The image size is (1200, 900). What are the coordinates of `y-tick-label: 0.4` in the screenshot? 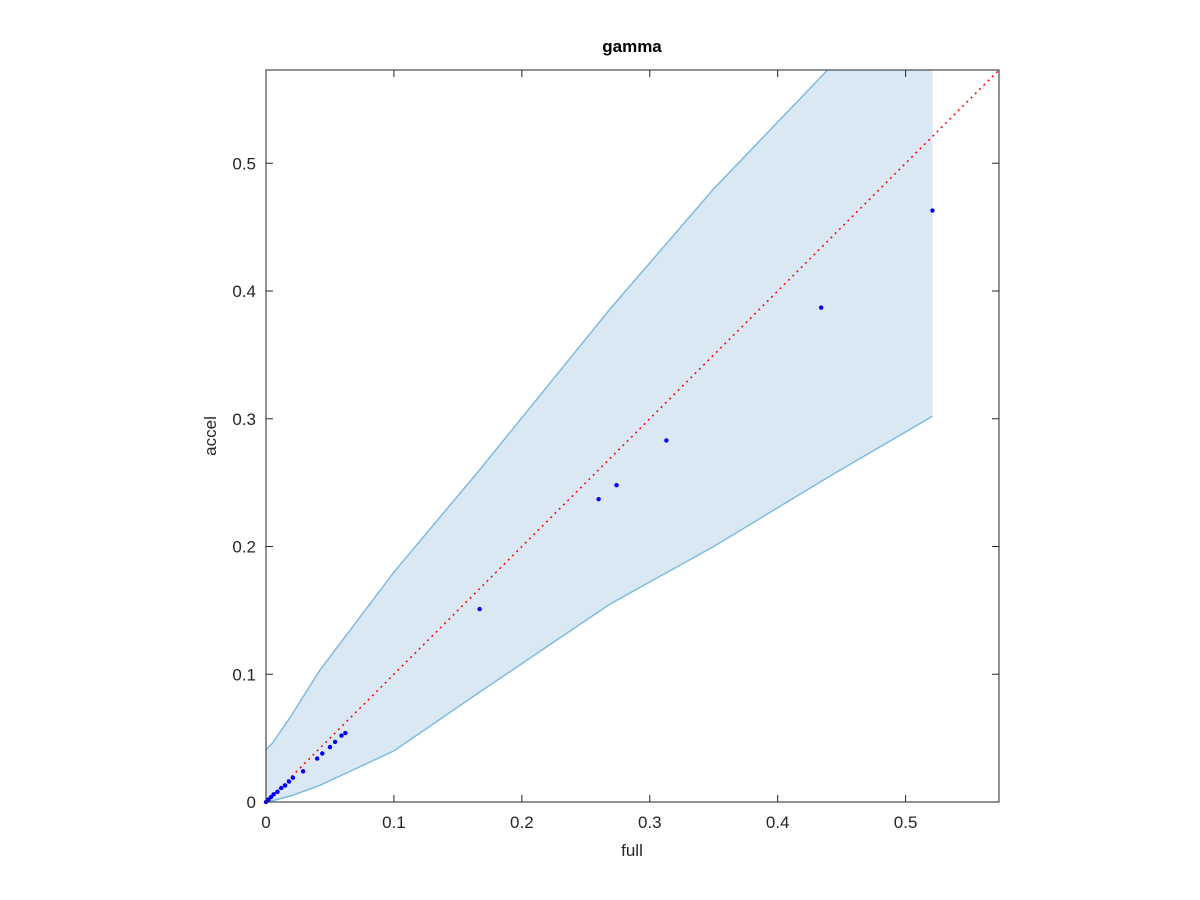 It's located at (244, 291).